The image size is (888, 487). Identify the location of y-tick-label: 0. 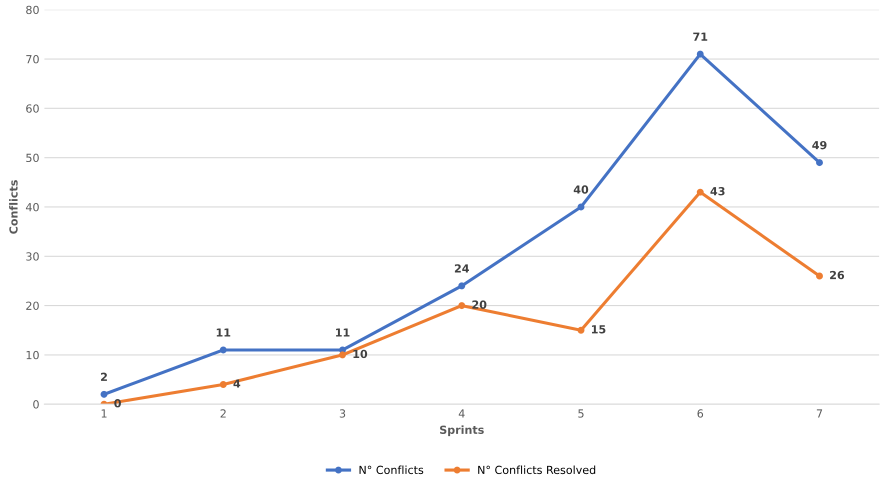
(36, 404).